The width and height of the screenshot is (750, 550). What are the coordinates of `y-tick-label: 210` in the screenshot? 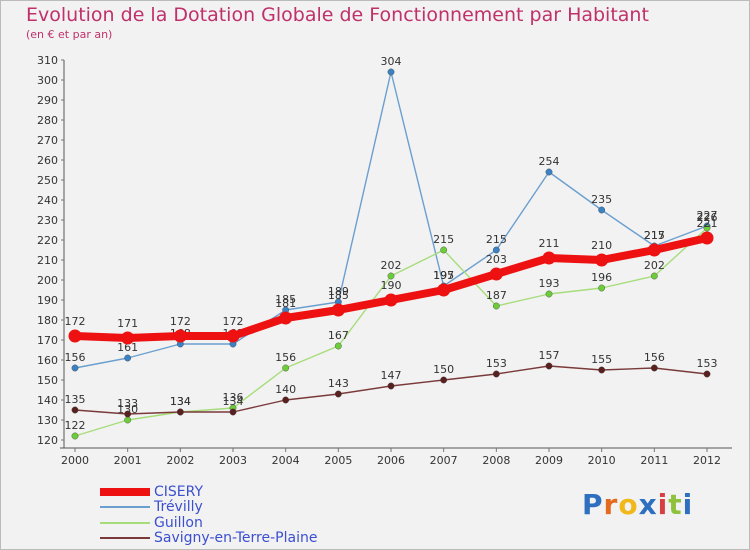 It's located at (47, 260).